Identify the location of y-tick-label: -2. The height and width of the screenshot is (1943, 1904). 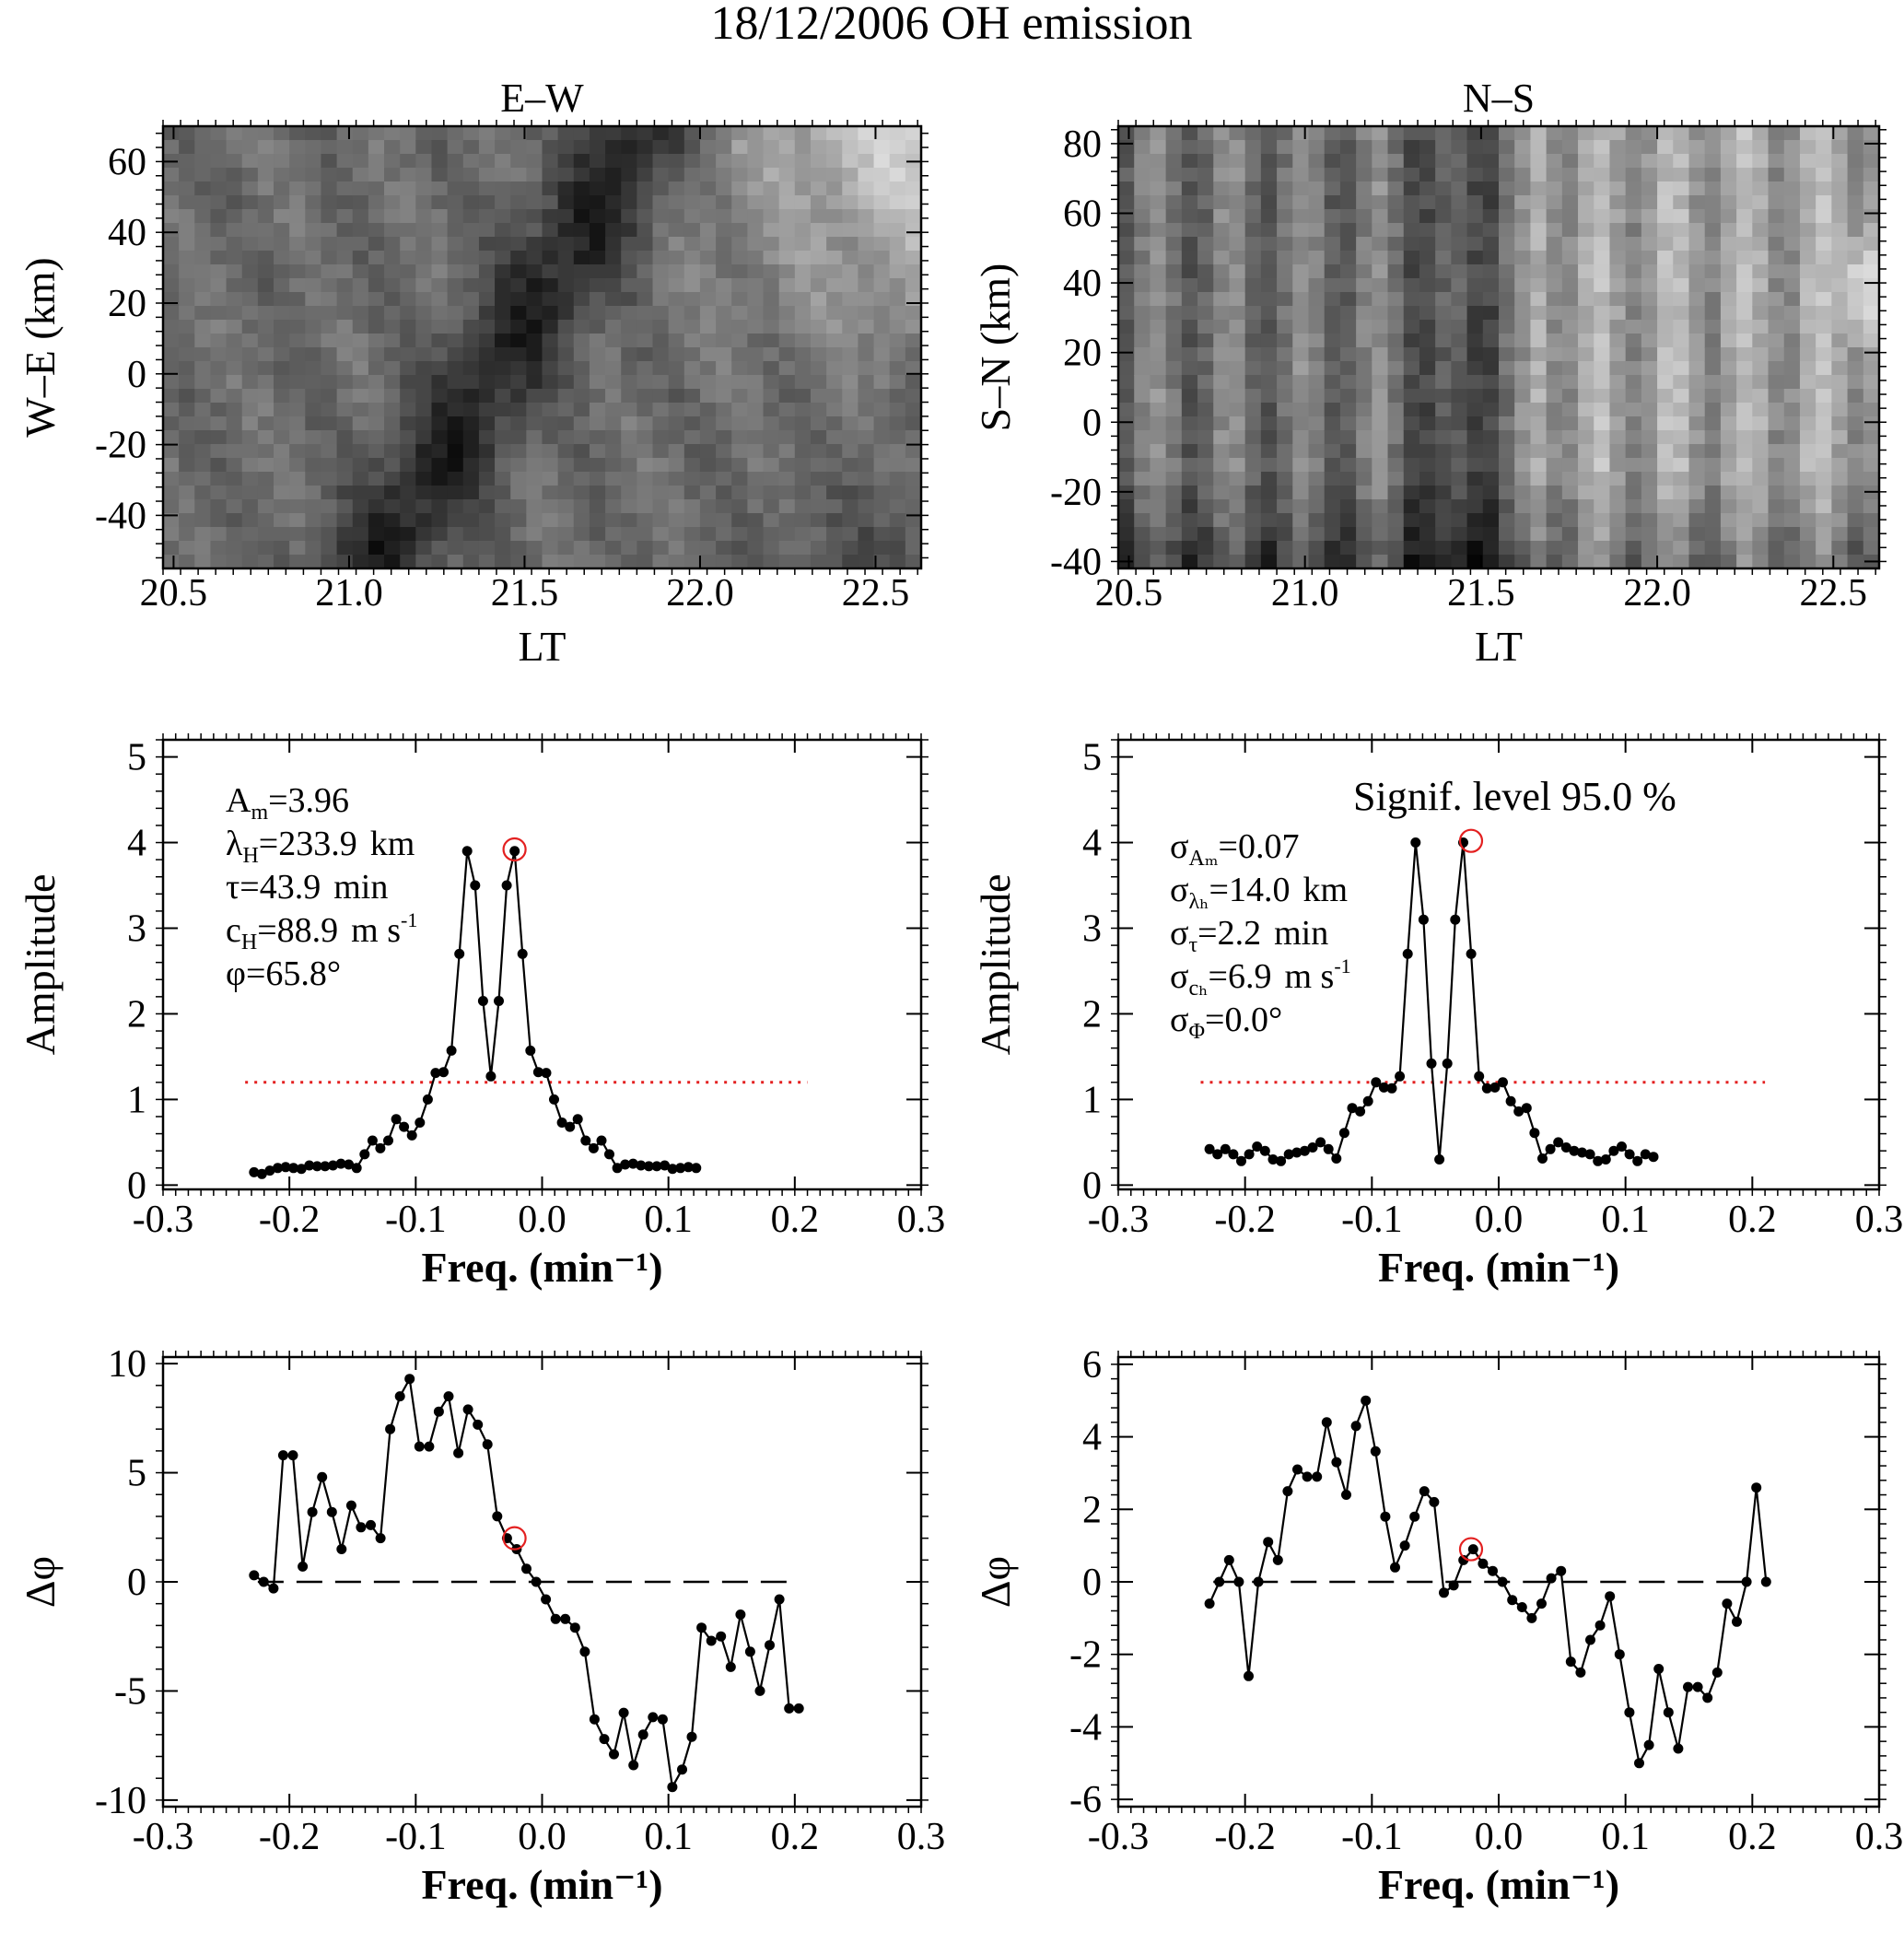
(1085, 1655).